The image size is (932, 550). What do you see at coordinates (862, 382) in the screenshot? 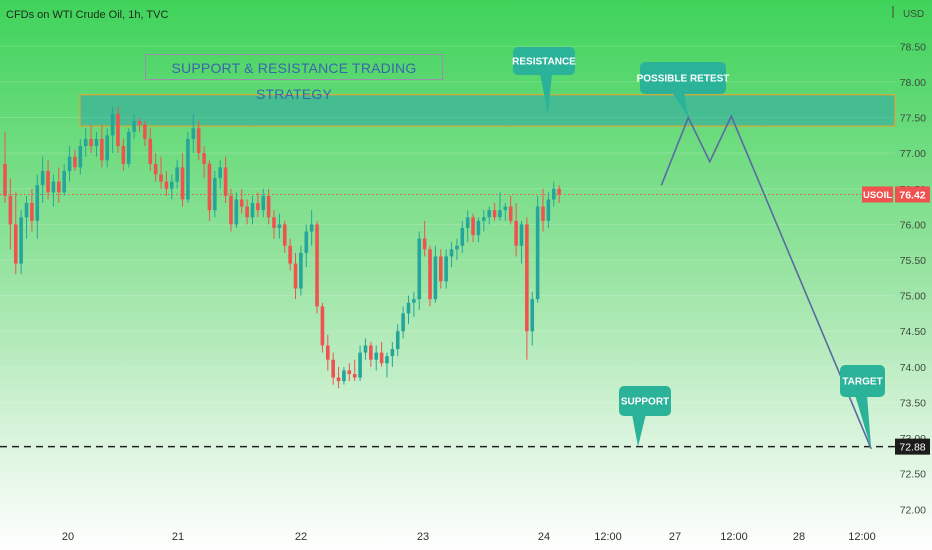
I see `callout-label: TARGET` at bounding box center [862, 382].